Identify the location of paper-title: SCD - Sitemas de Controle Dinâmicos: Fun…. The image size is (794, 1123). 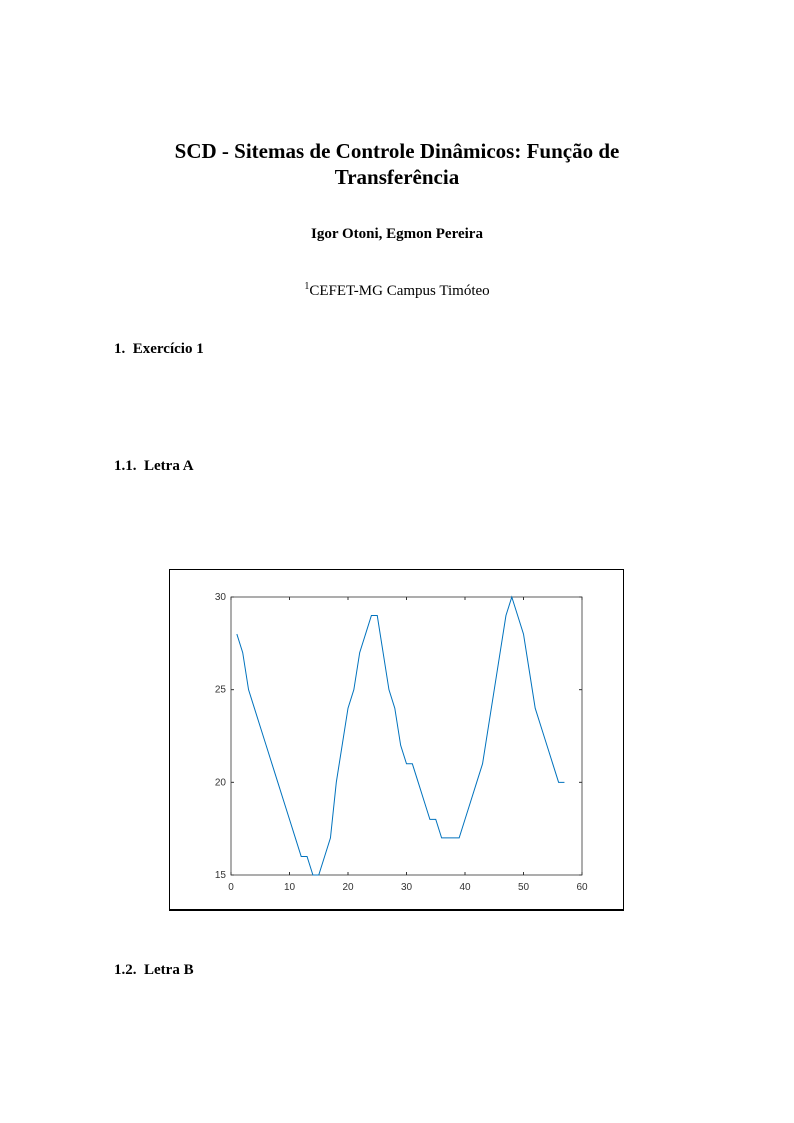
(397, 164).